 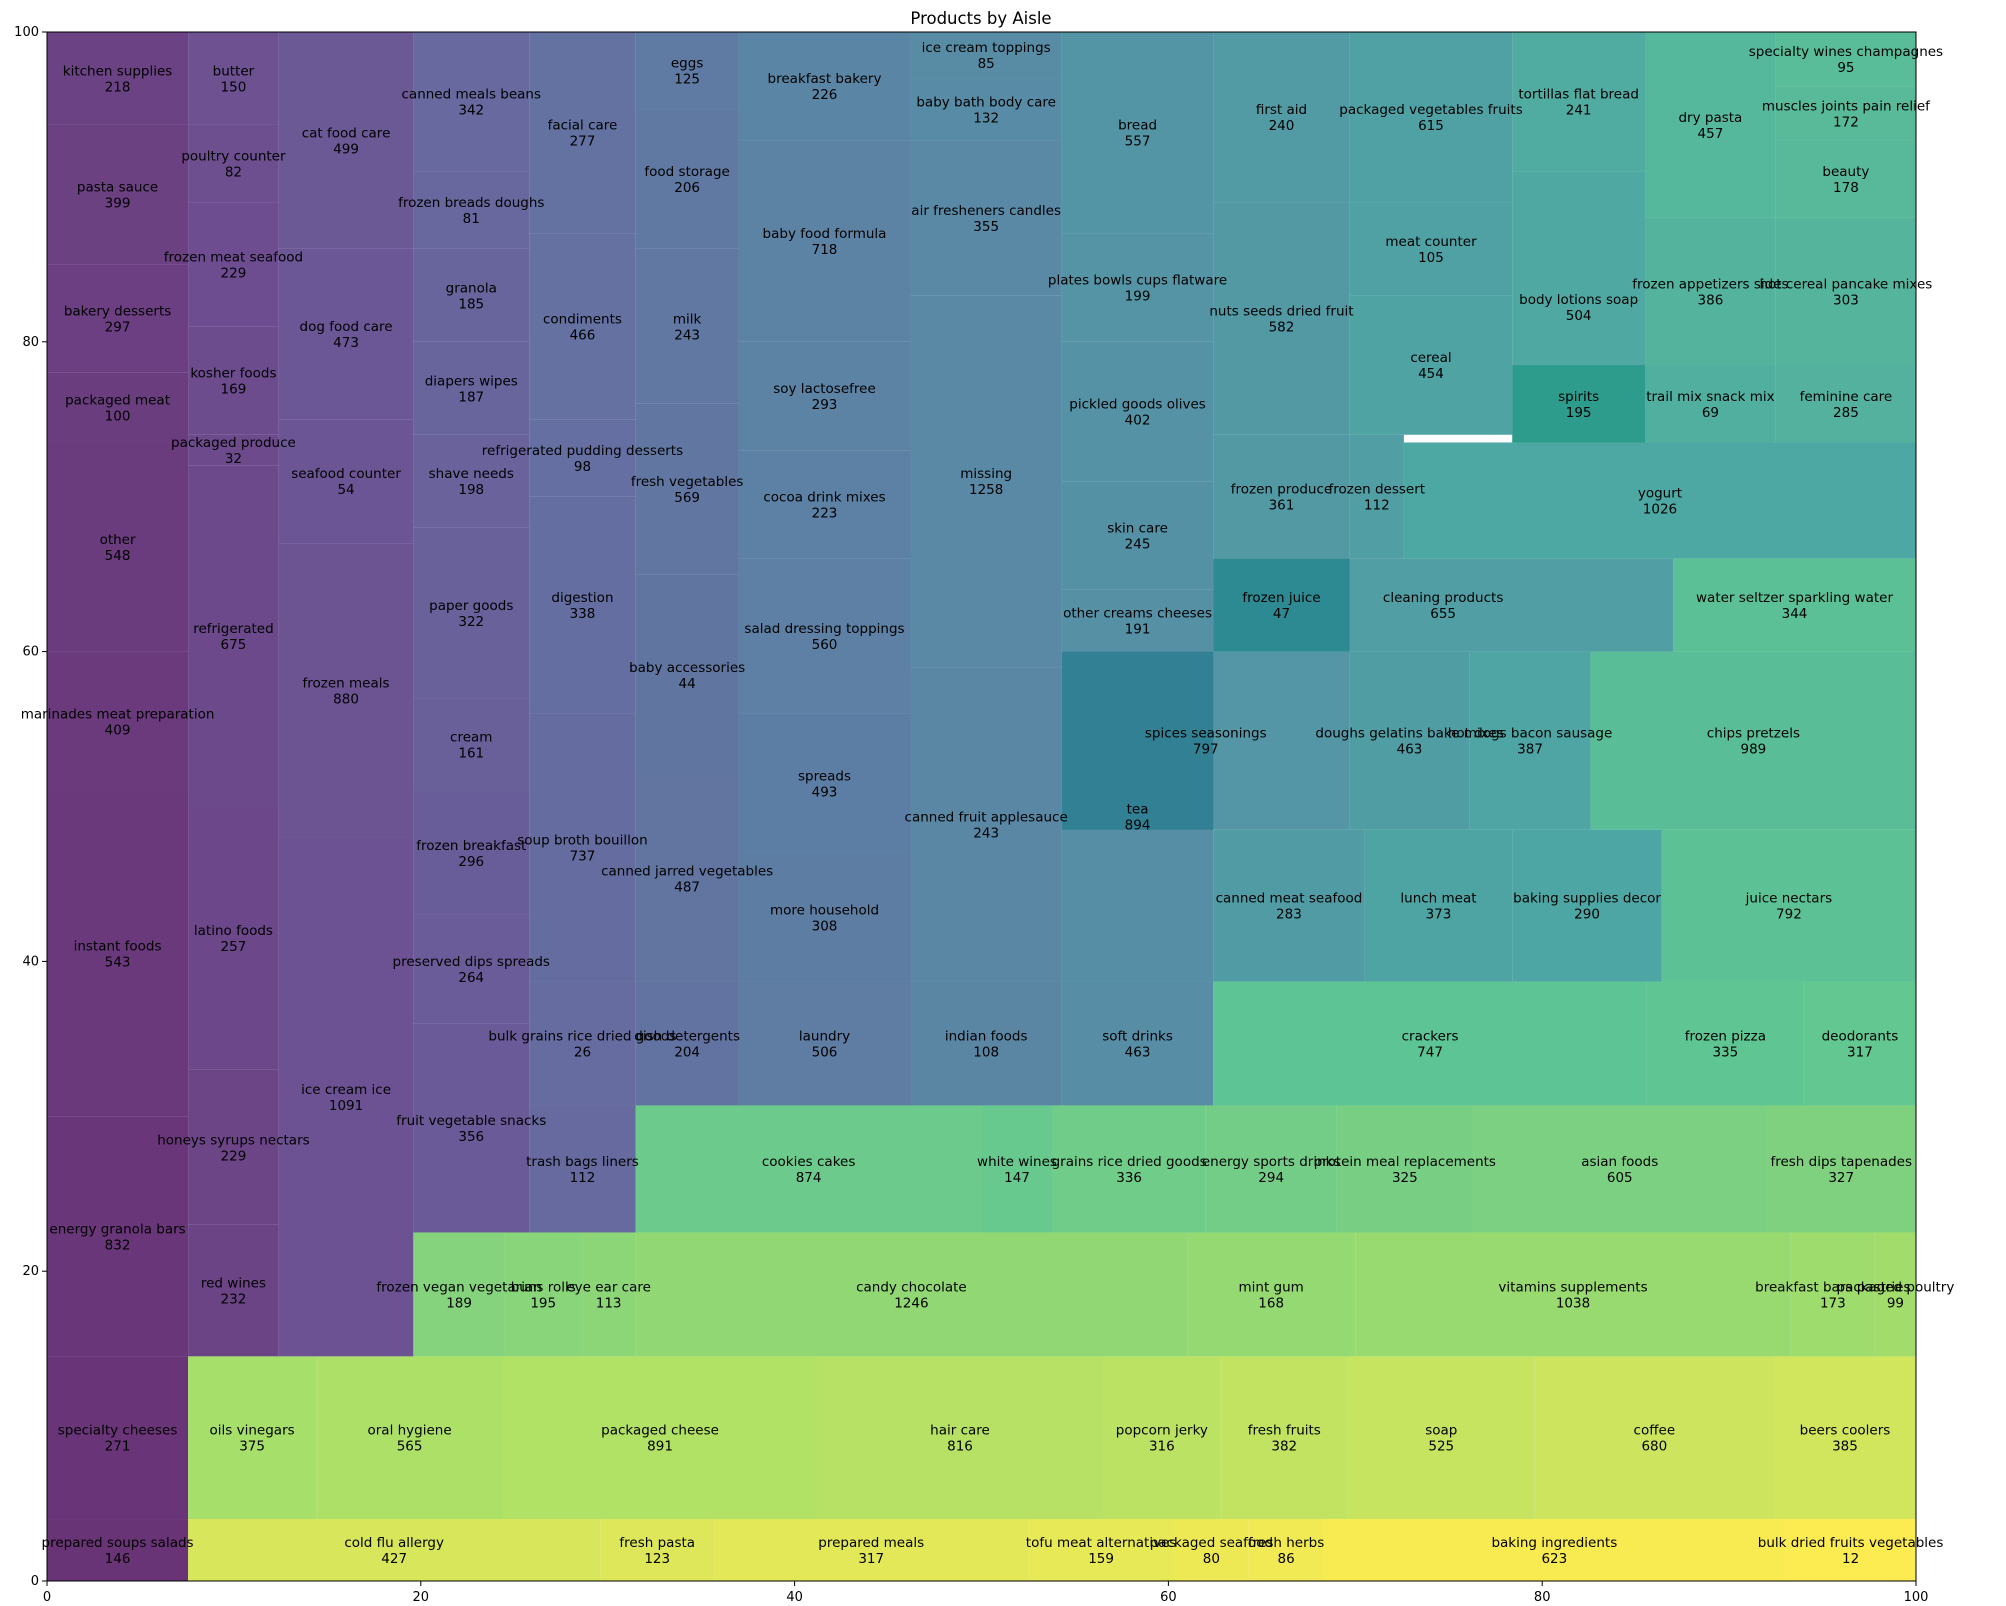 I want to click on y-tick-label: 100, so click(x=26, y=32).